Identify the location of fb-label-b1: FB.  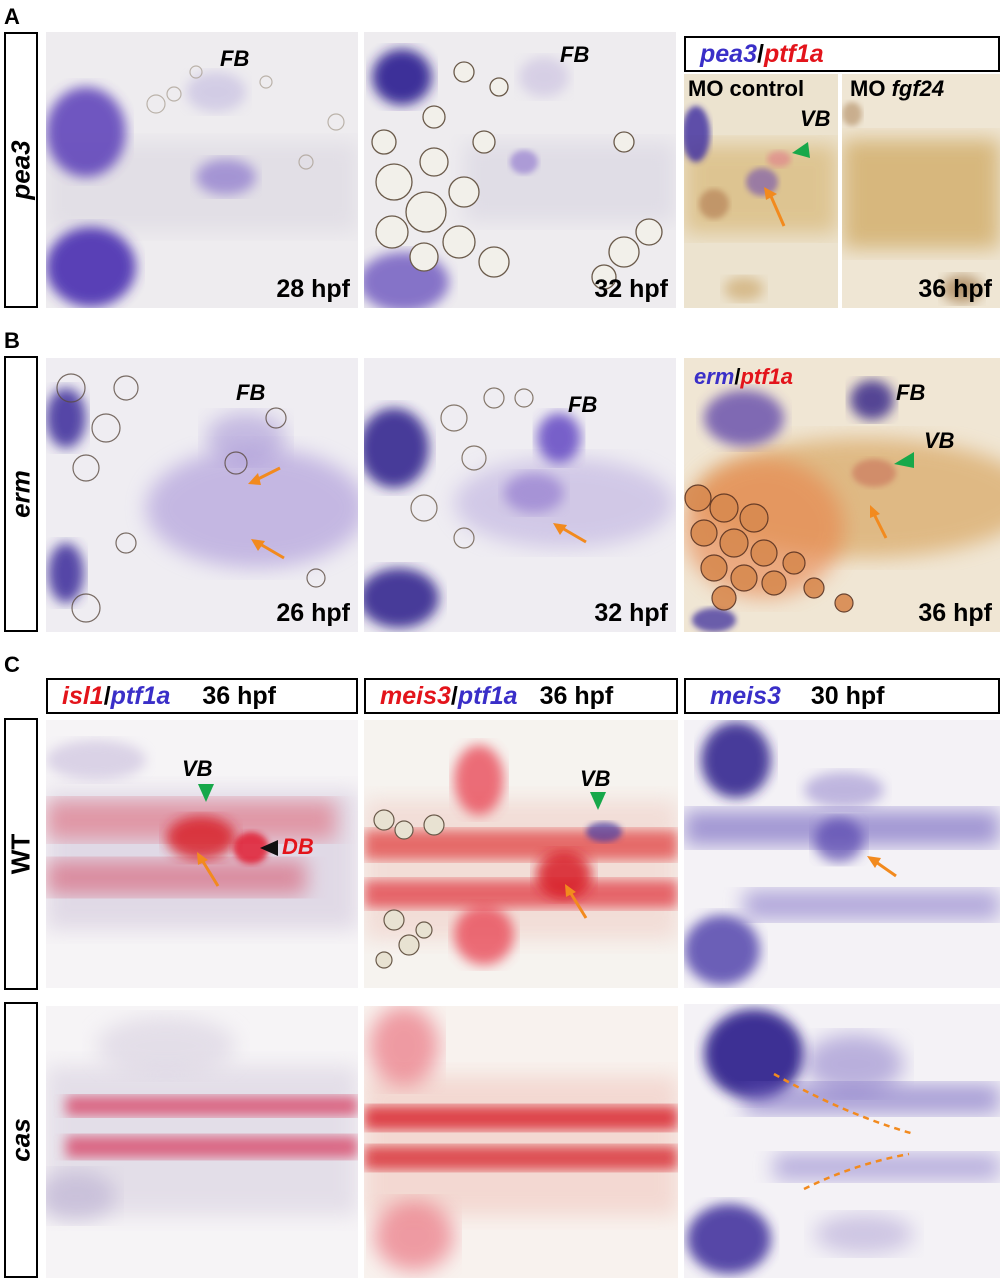
(251, 392).